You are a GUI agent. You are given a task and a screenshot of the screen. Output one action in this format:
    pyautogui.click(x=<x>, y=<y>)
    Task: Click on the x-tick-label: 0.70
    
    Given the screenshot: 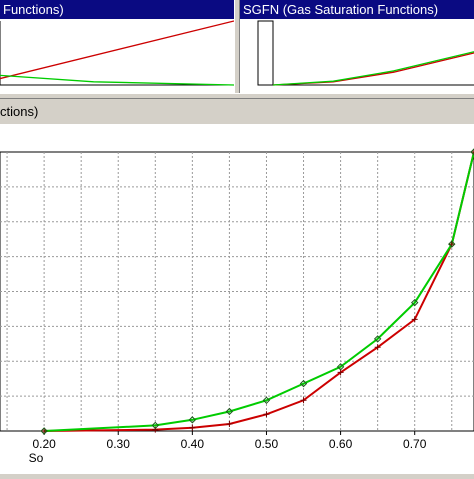 What is the action you would take?
    pyautogui.click(x=415, y=444)
    